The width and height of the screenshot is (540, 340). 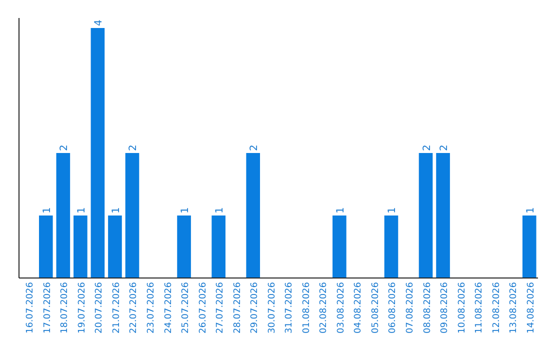 I want to click on x-tick-label: 21.07.2026, so click(x=117, y=308).